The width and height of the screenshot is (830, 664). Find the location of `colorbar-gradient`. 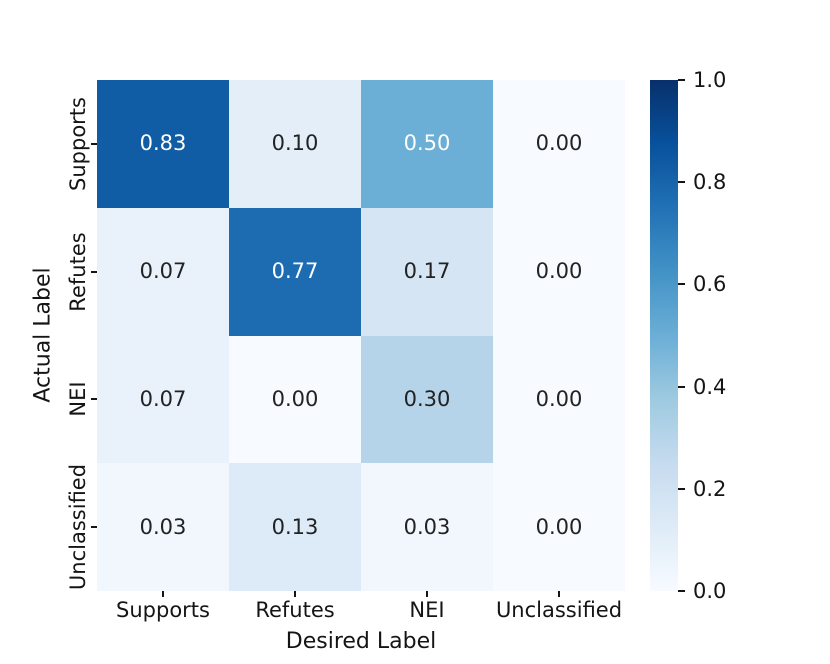

colorbar-gradient is located at coordinates (664, 335).